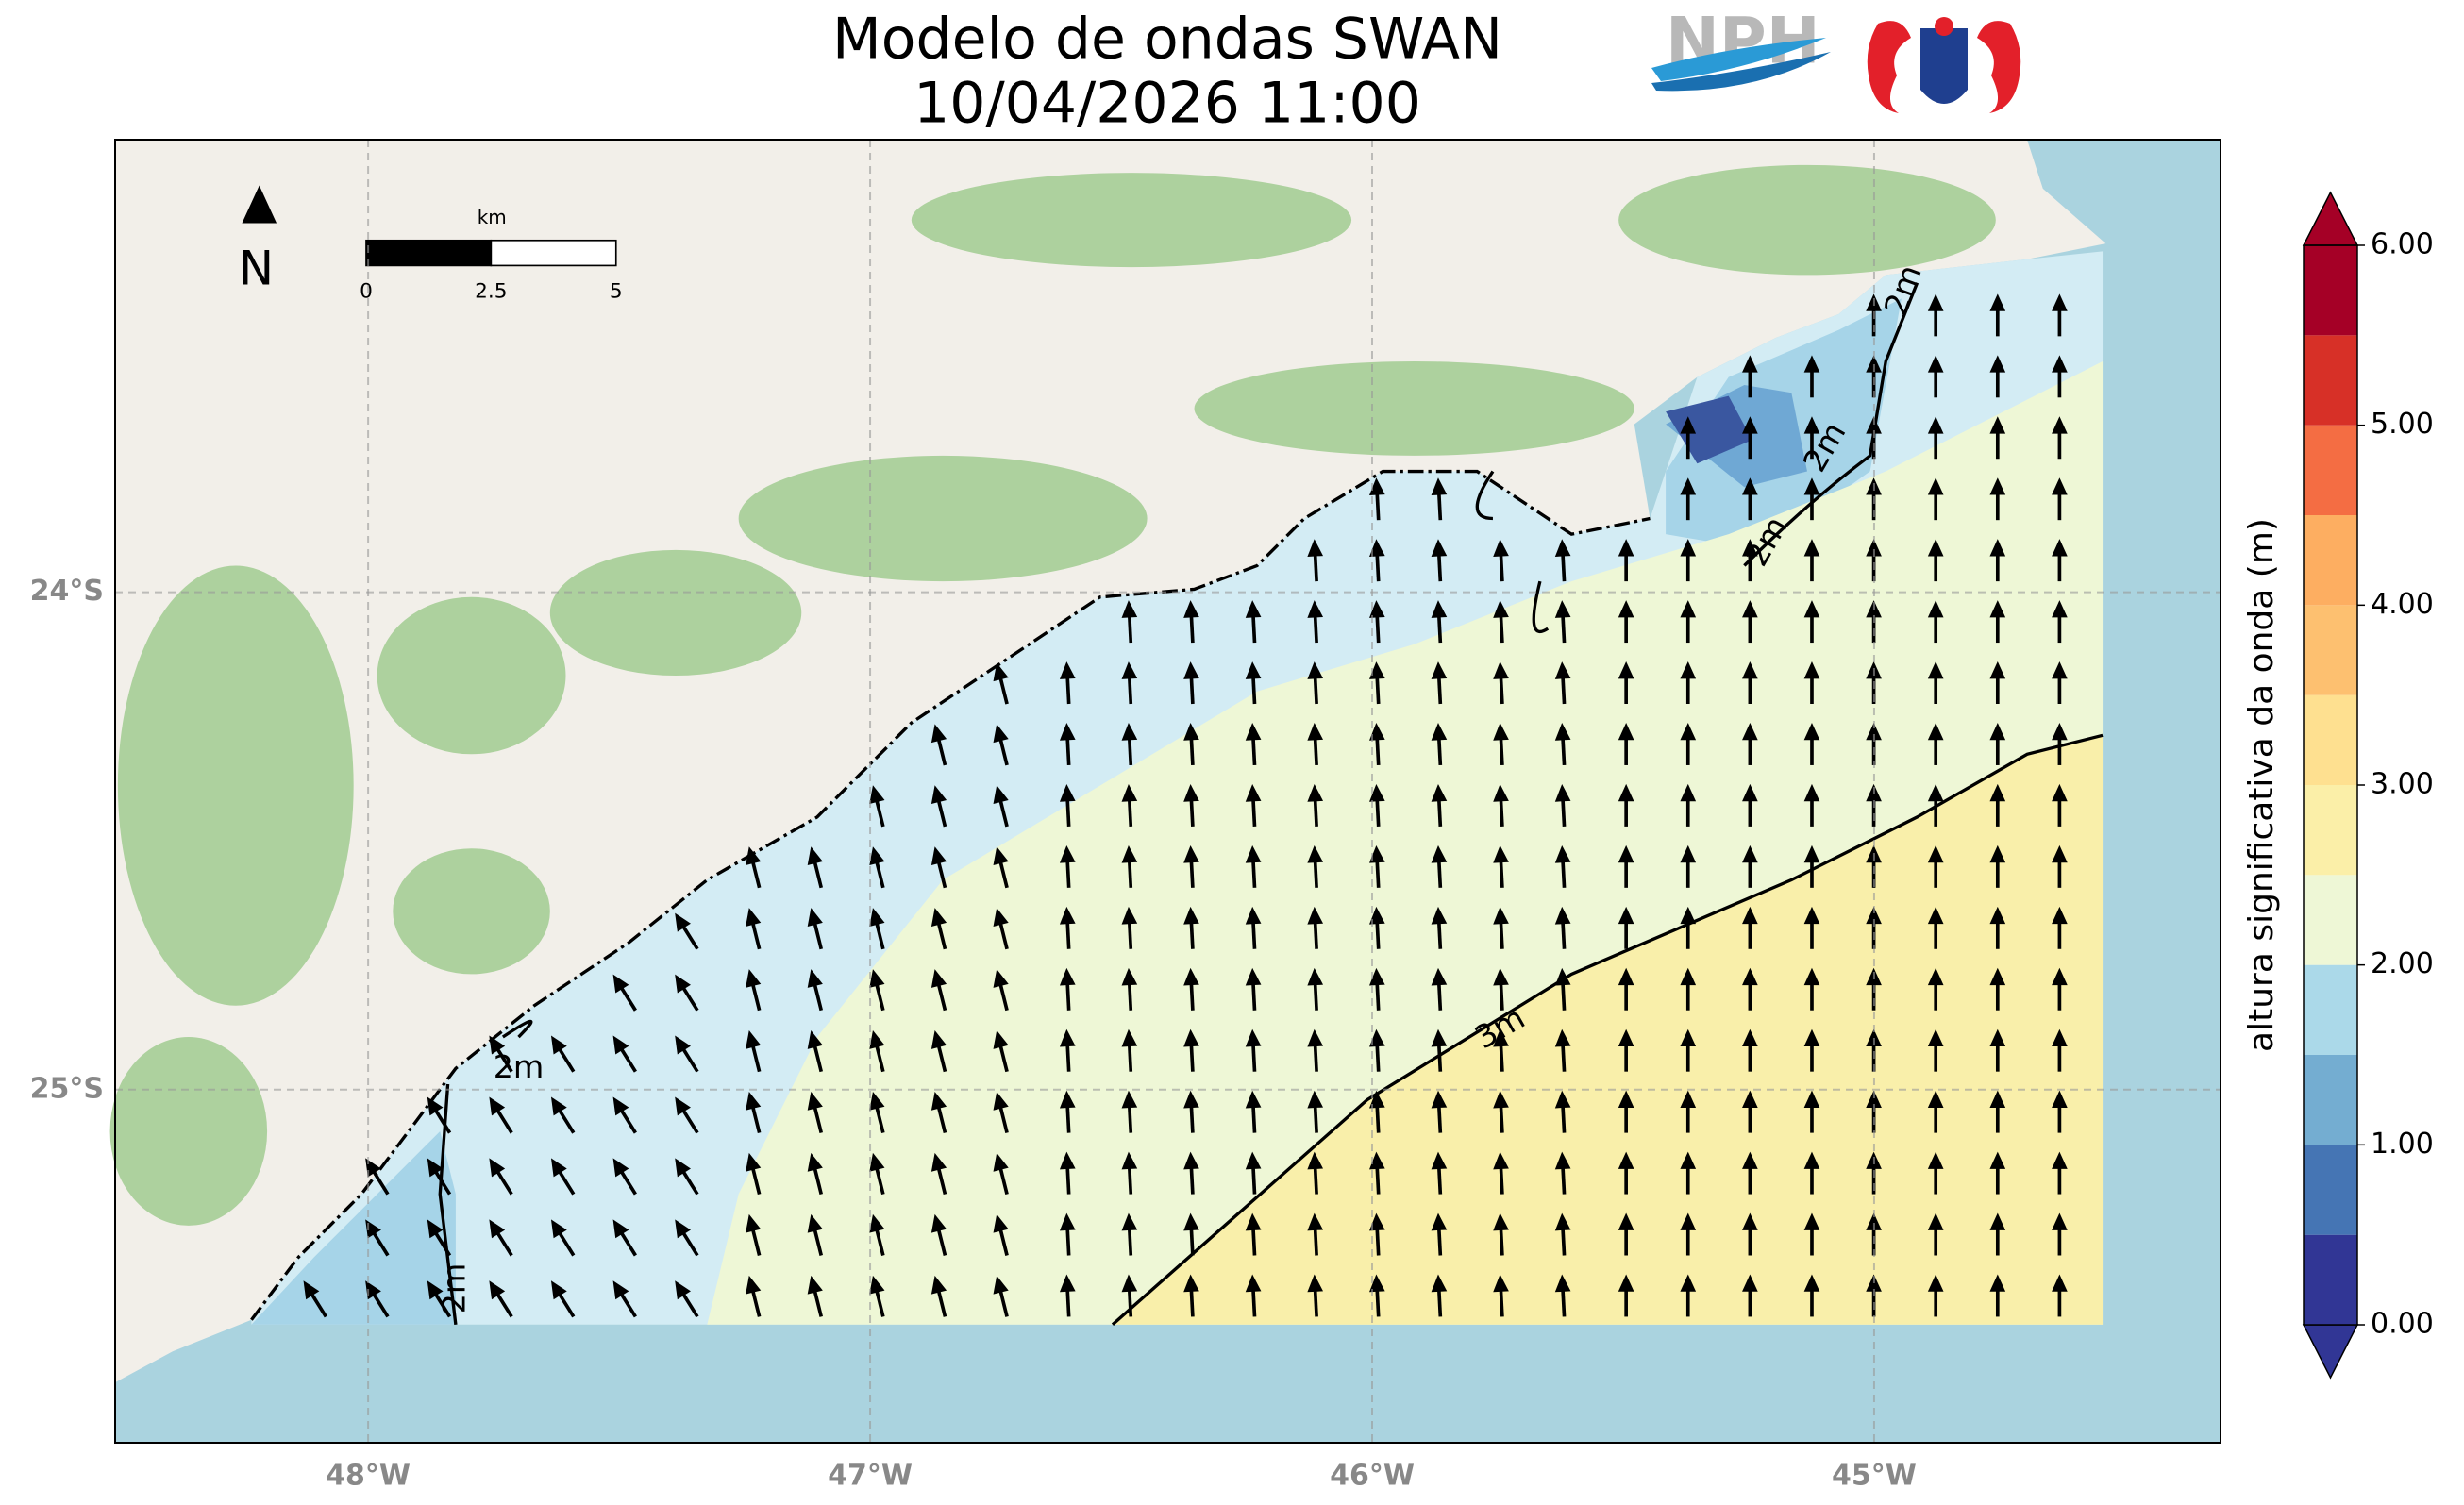  What do you see at coordinates (519, 1066) in the screenshot?
I see `contour-label: 2m` at bounding box center [519, 1066].